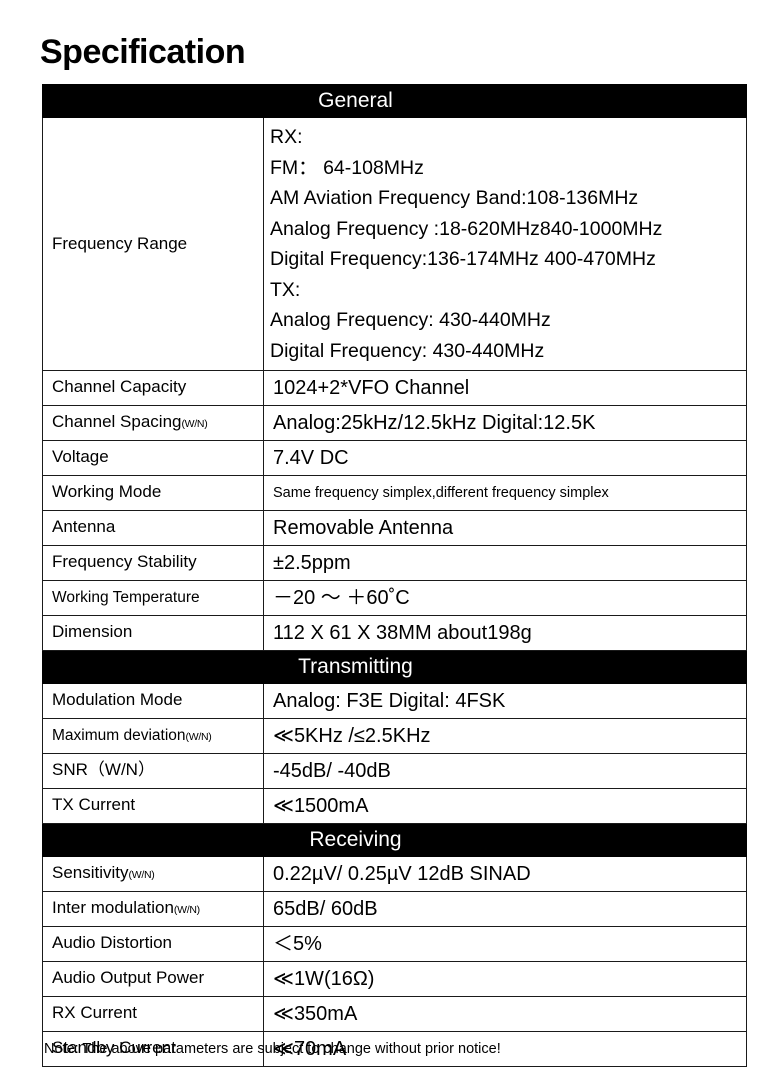  Describe the element at coordinates (286, 137) in the screenshot. I see `freq-line: RX:` at that location.